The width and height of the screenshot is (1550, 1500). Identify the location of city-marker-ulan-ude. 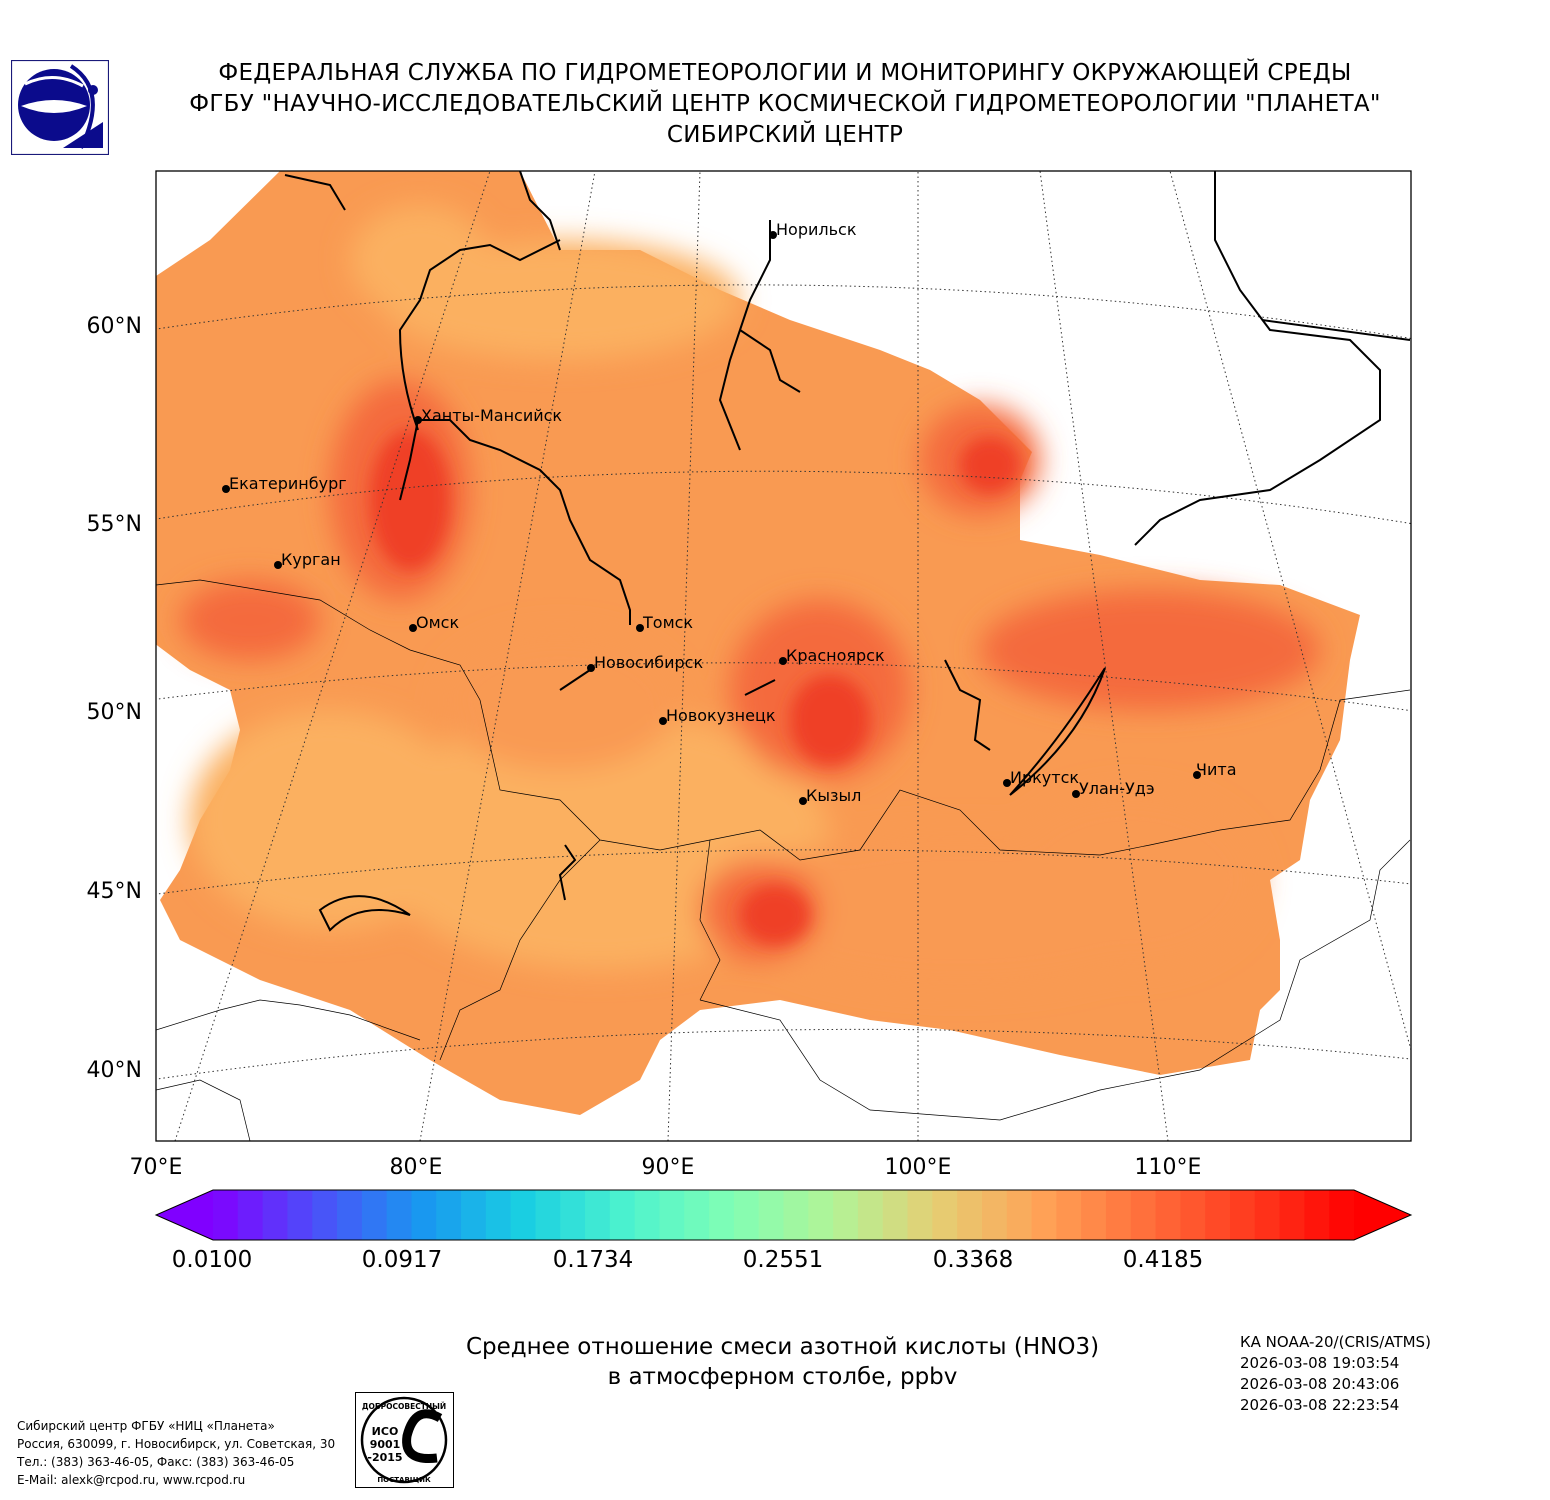
(1076, 794).